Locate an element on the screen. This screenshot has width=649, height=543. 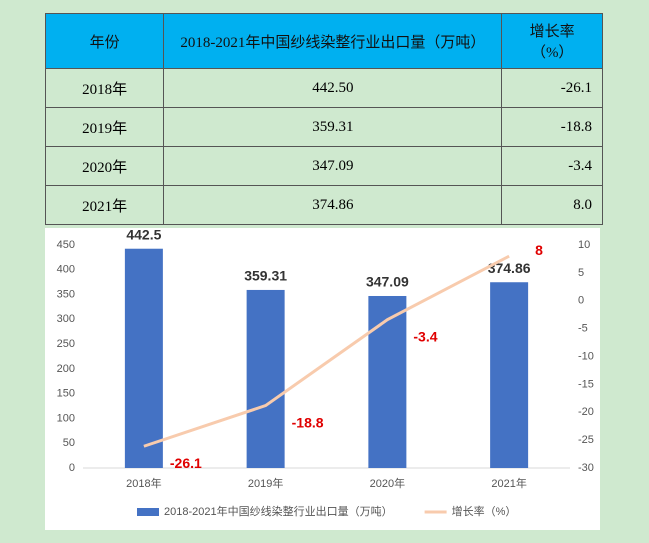
y-tick-label: 0 is located at coordinates (72, 468).